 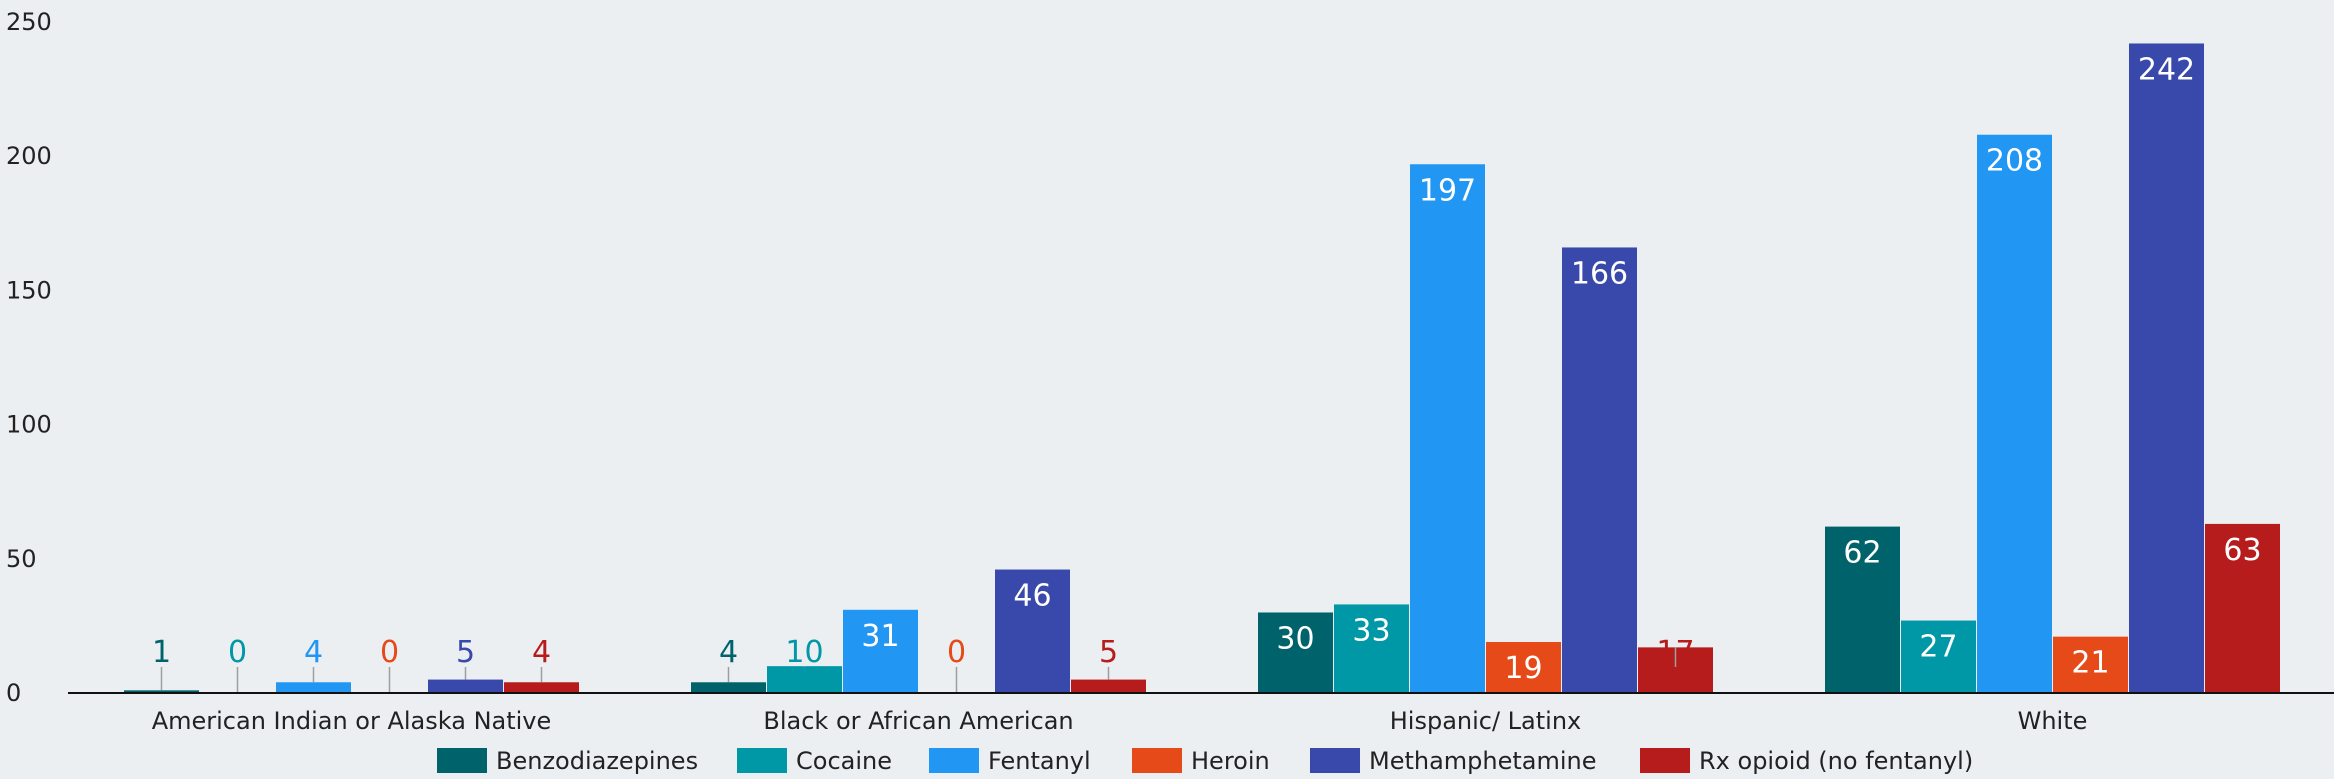 I want to click on bar-methamphetamine-black-or-african-american, so click(x=1032, y=631).